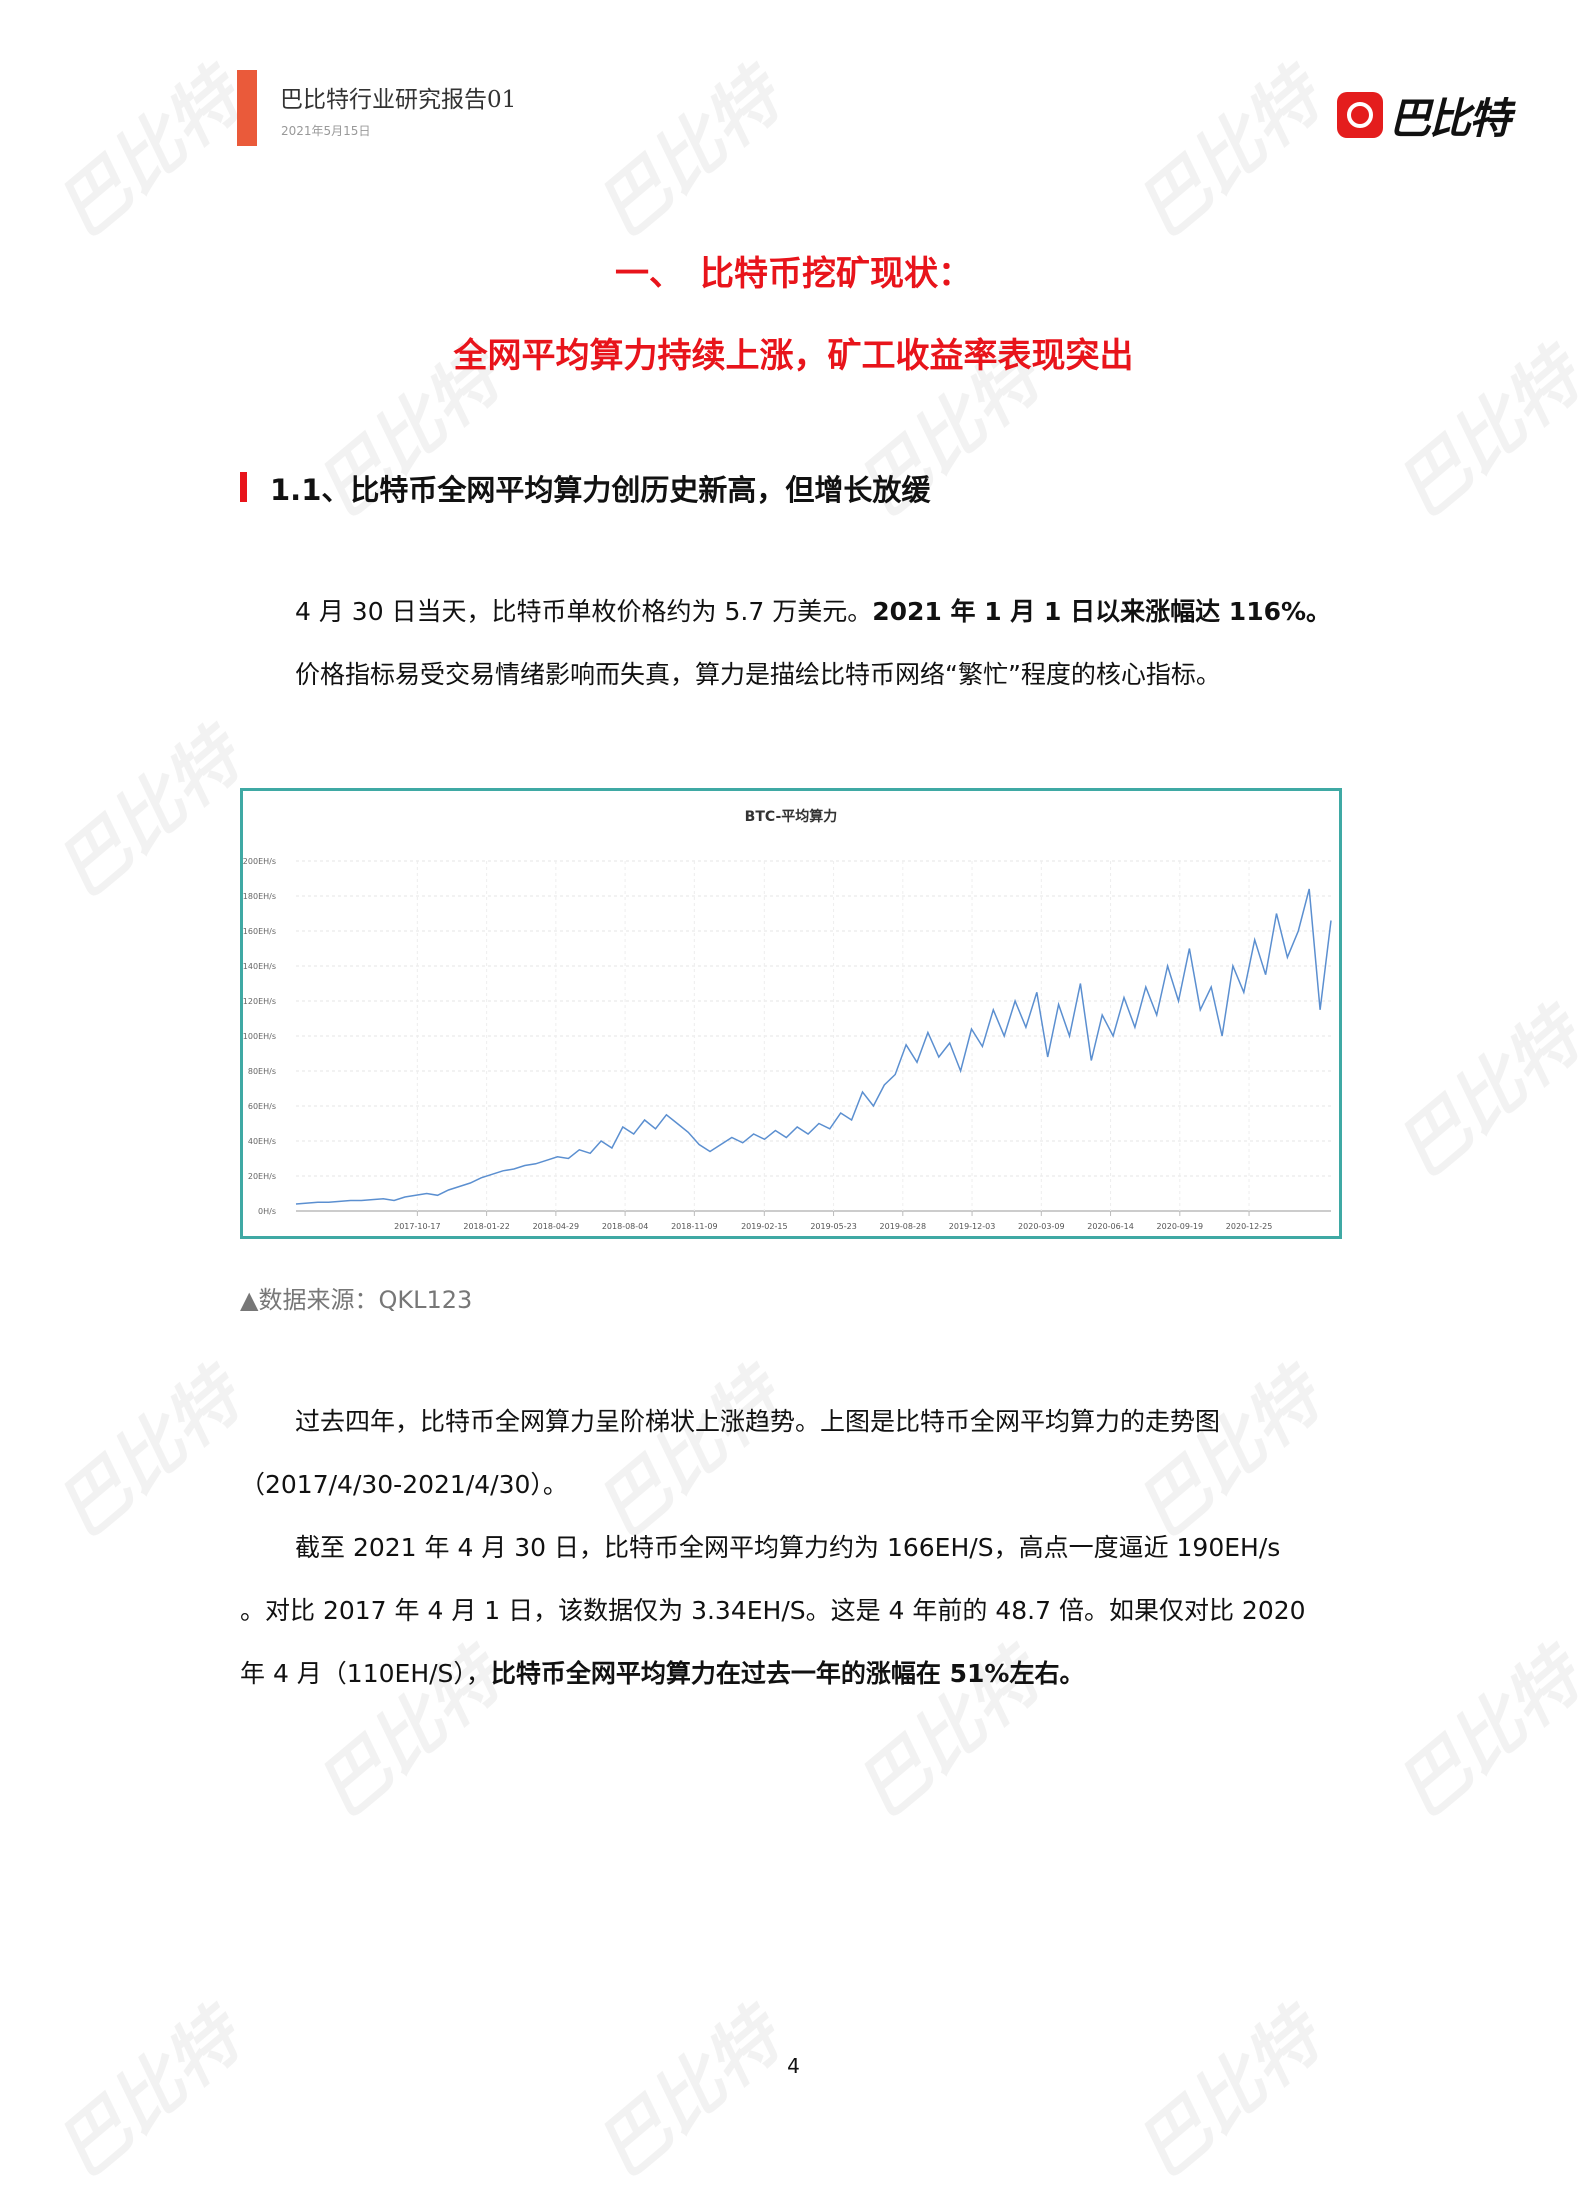 This screenshot has height=2197, width=1587. I want to click on report-title: 巴比特行业研究报告01, so click(398, 100).